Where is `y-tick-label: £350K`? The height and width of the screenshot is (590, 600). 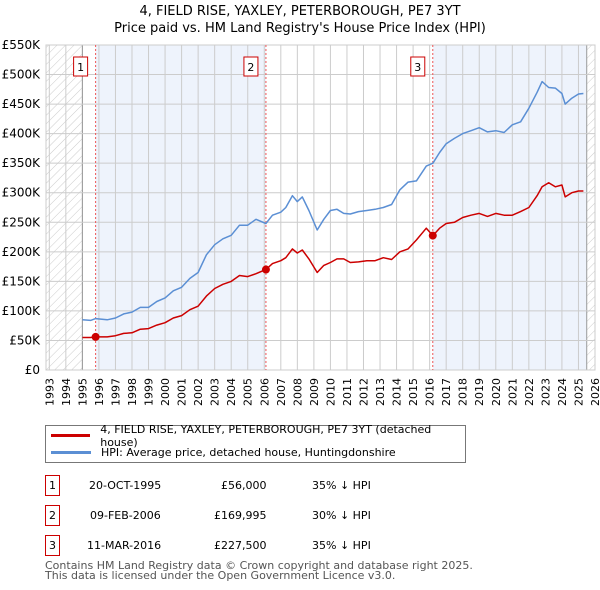
y-tick-label: £350K is located at coordinates (22, 163).